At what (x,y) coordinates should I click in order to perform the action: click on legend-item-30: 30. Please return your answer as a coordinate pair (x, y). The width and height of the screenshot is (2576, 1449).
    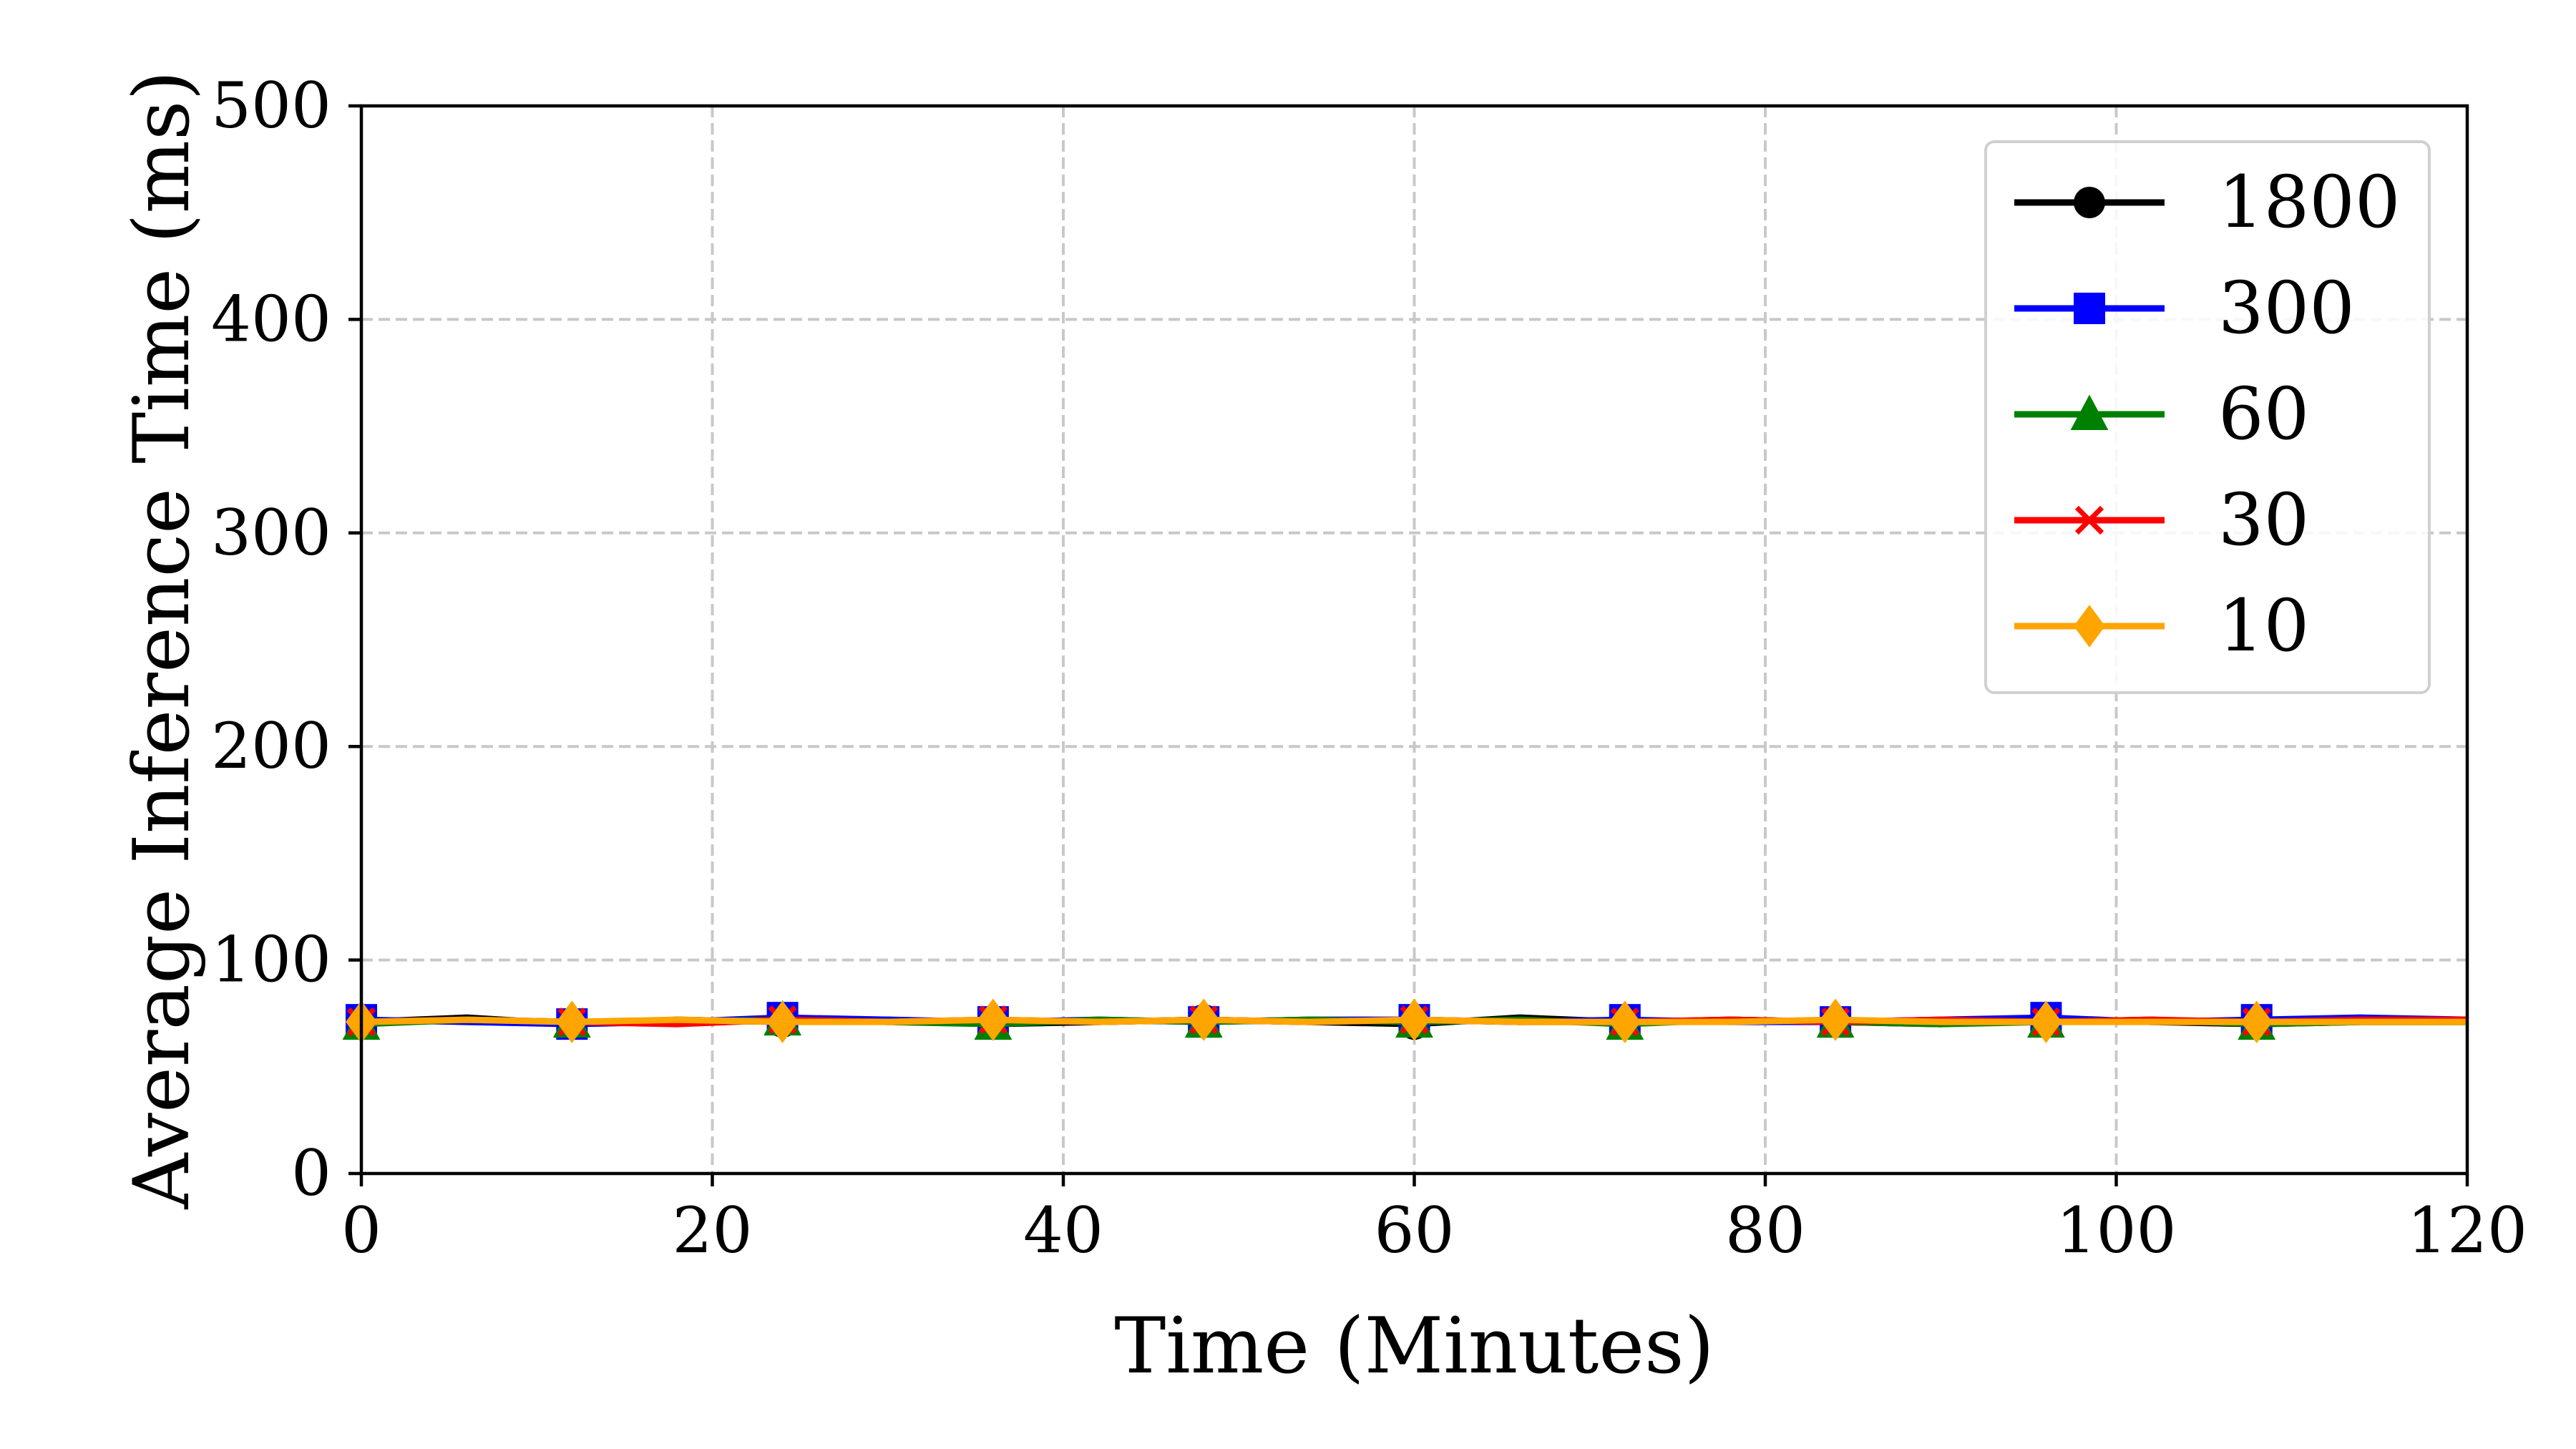
    Looking at the image, I should click on (2161, 520).